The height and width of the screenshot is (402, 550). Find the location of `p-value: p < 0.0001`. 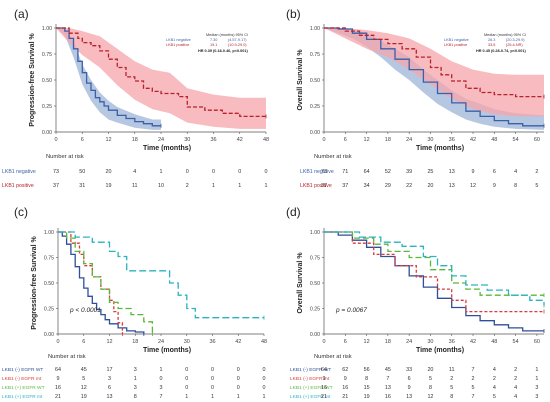

p-value: p < 0.0001 is located at coordinates (85, 310).